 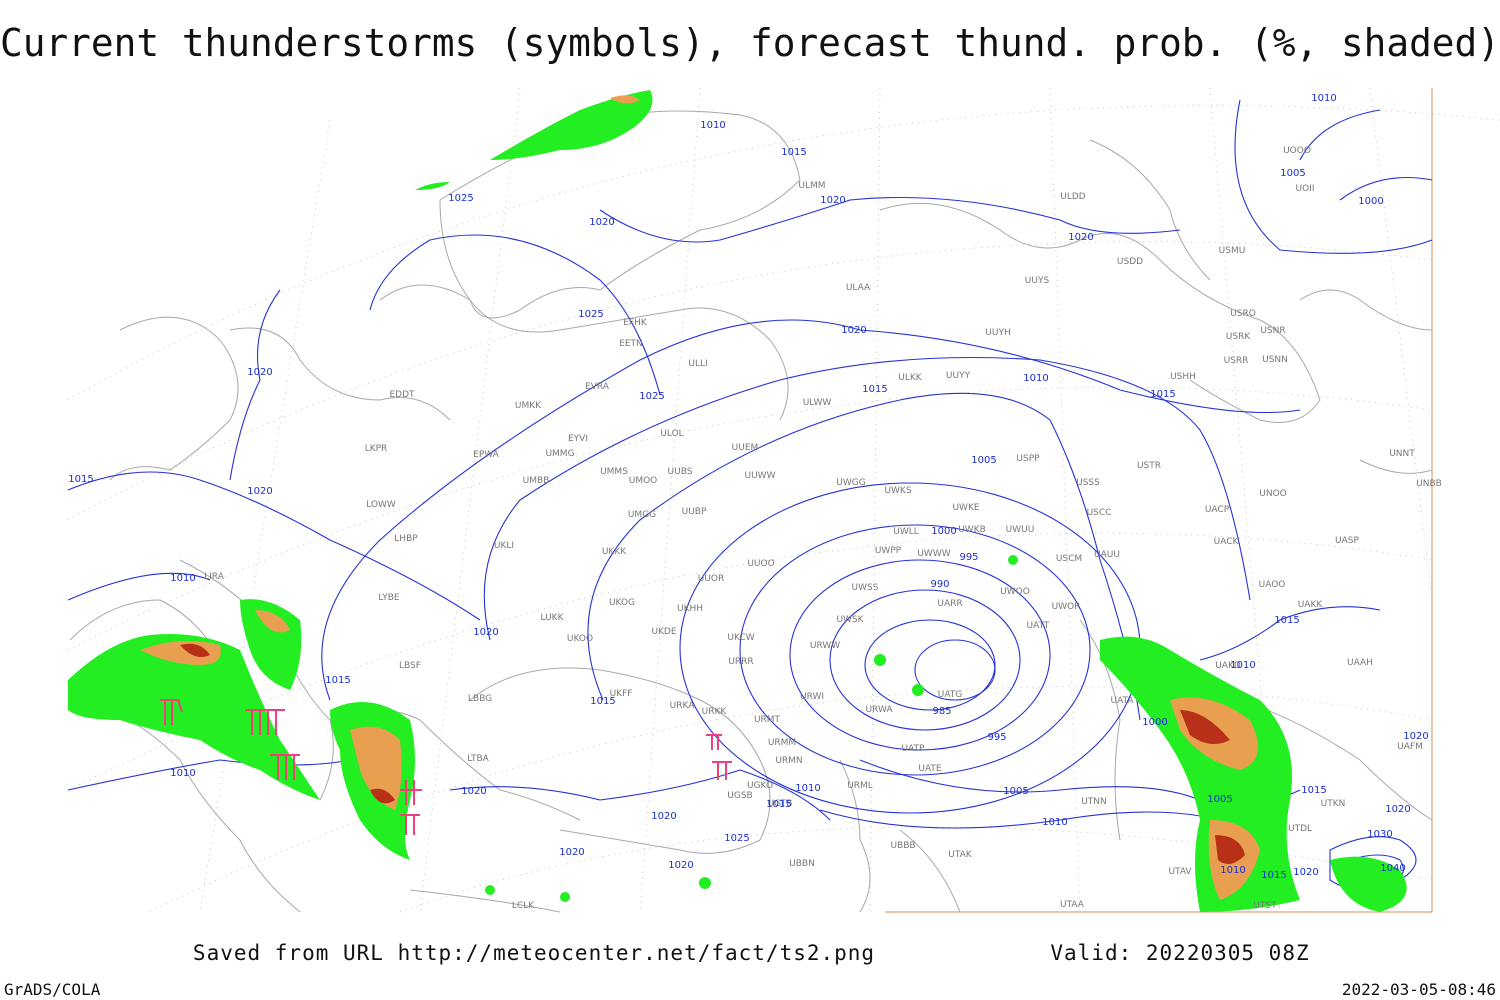 What do you see at coordinates (1392, 868) in the screenshot?
I see `isobar-label: 1040` at bounding box center [1392, 868].